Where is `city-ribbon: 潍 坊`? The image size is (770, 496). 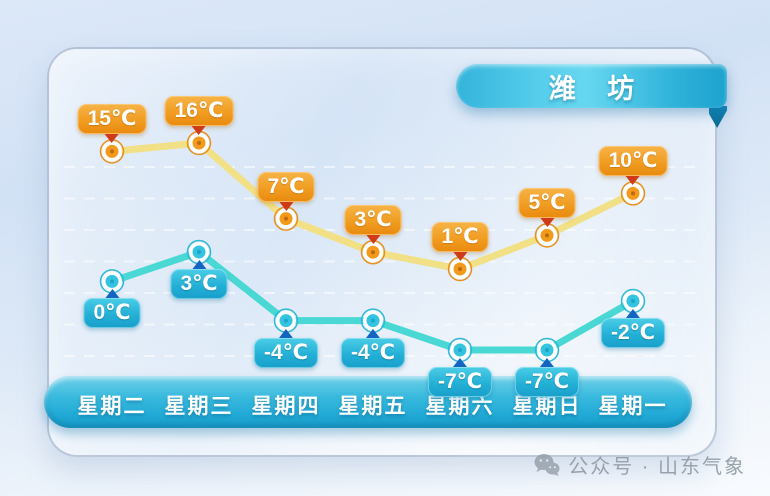
city-ribbon: 潍 坊 is located at coordinates (591, 86).